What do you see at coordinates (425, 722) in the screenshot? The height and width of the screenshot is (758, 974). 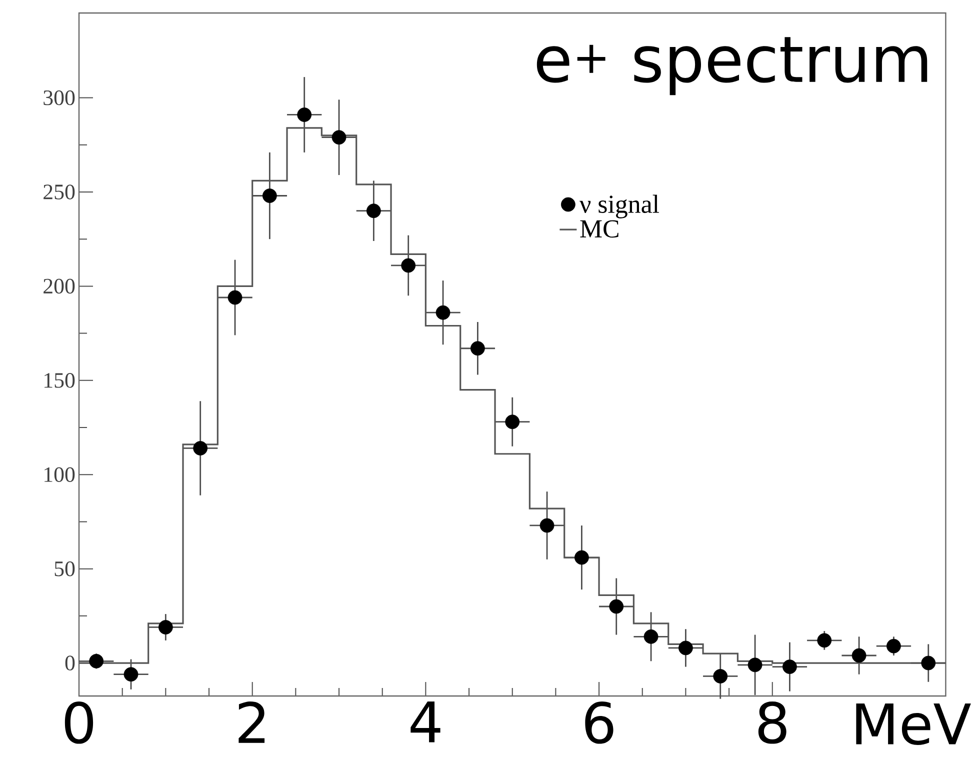 I see `x-tick-label: 4` at bounding box center [425, 722].